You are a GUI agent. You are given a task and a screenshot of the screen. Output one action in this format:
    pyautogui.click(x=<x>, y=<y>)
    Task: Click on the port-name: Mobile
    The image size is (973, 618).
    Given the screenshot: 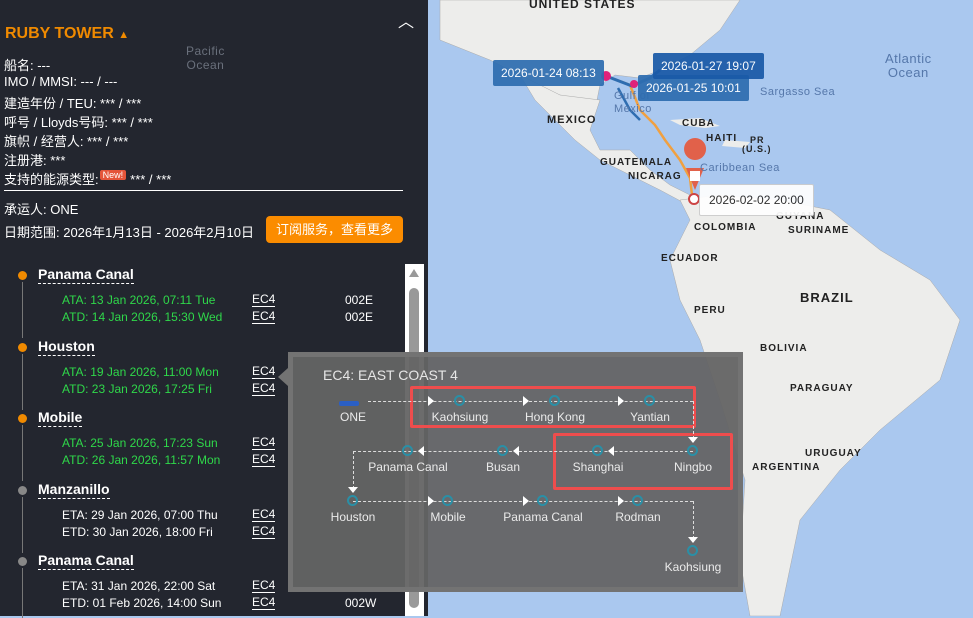 What is the action you would take?
    pyautogui.click(x=60, y=418)
    